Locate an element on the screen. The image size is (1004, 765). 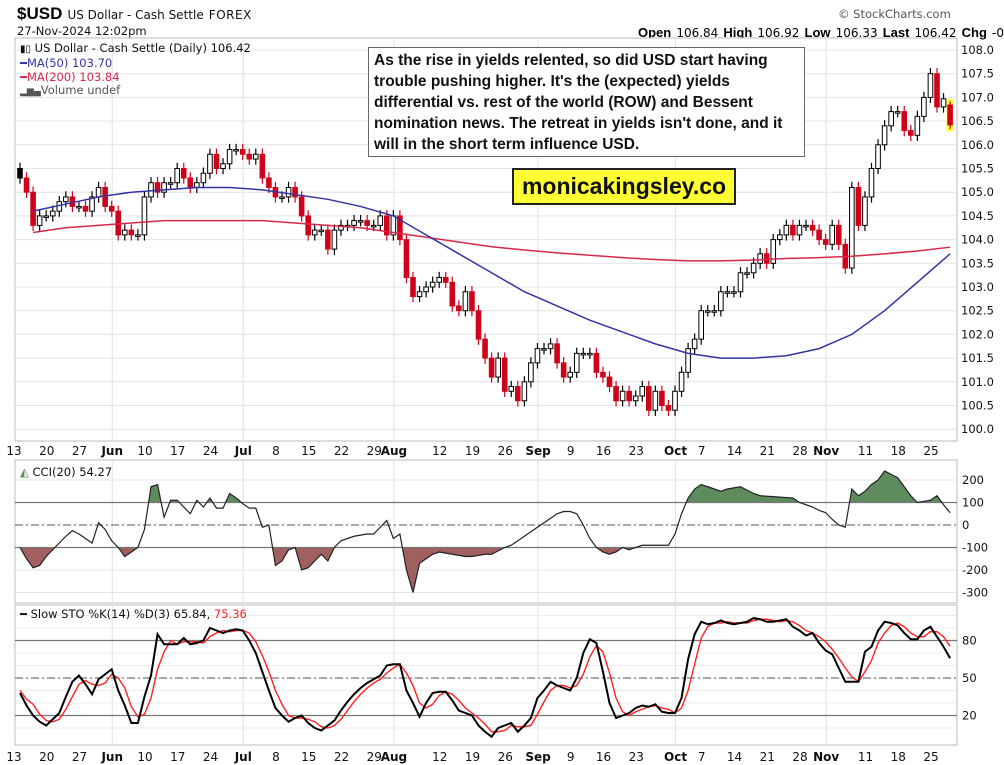
y-tick-label: 101.0 is located at coordinates (977, 382).